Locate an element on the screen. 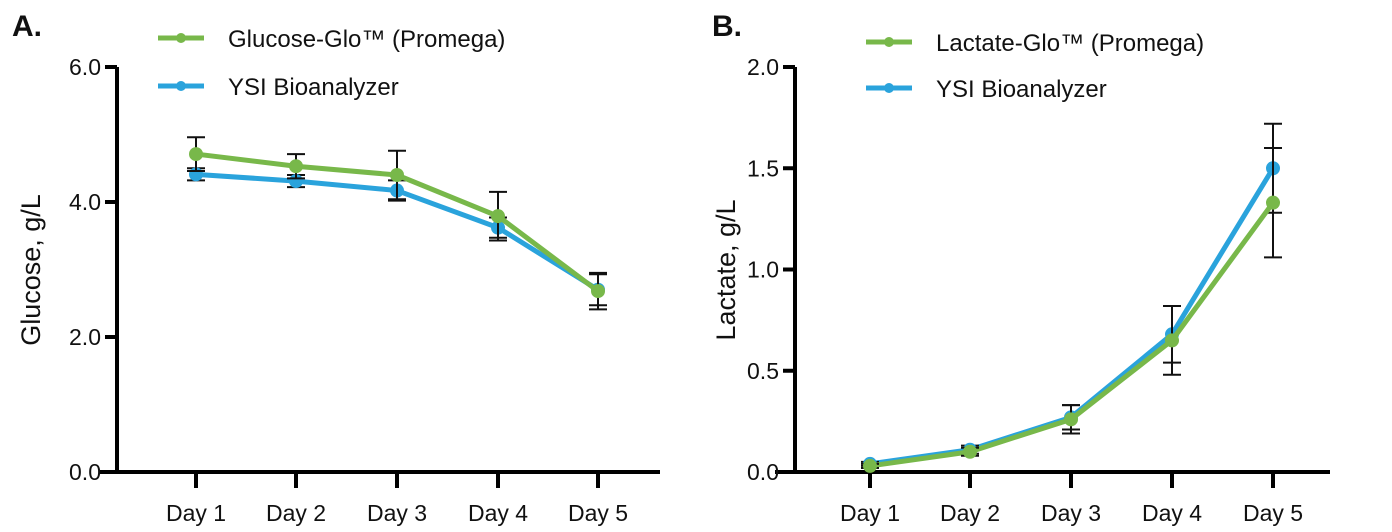  y-axis-label: Glucose, g/L is located at coordinates (31, 270).